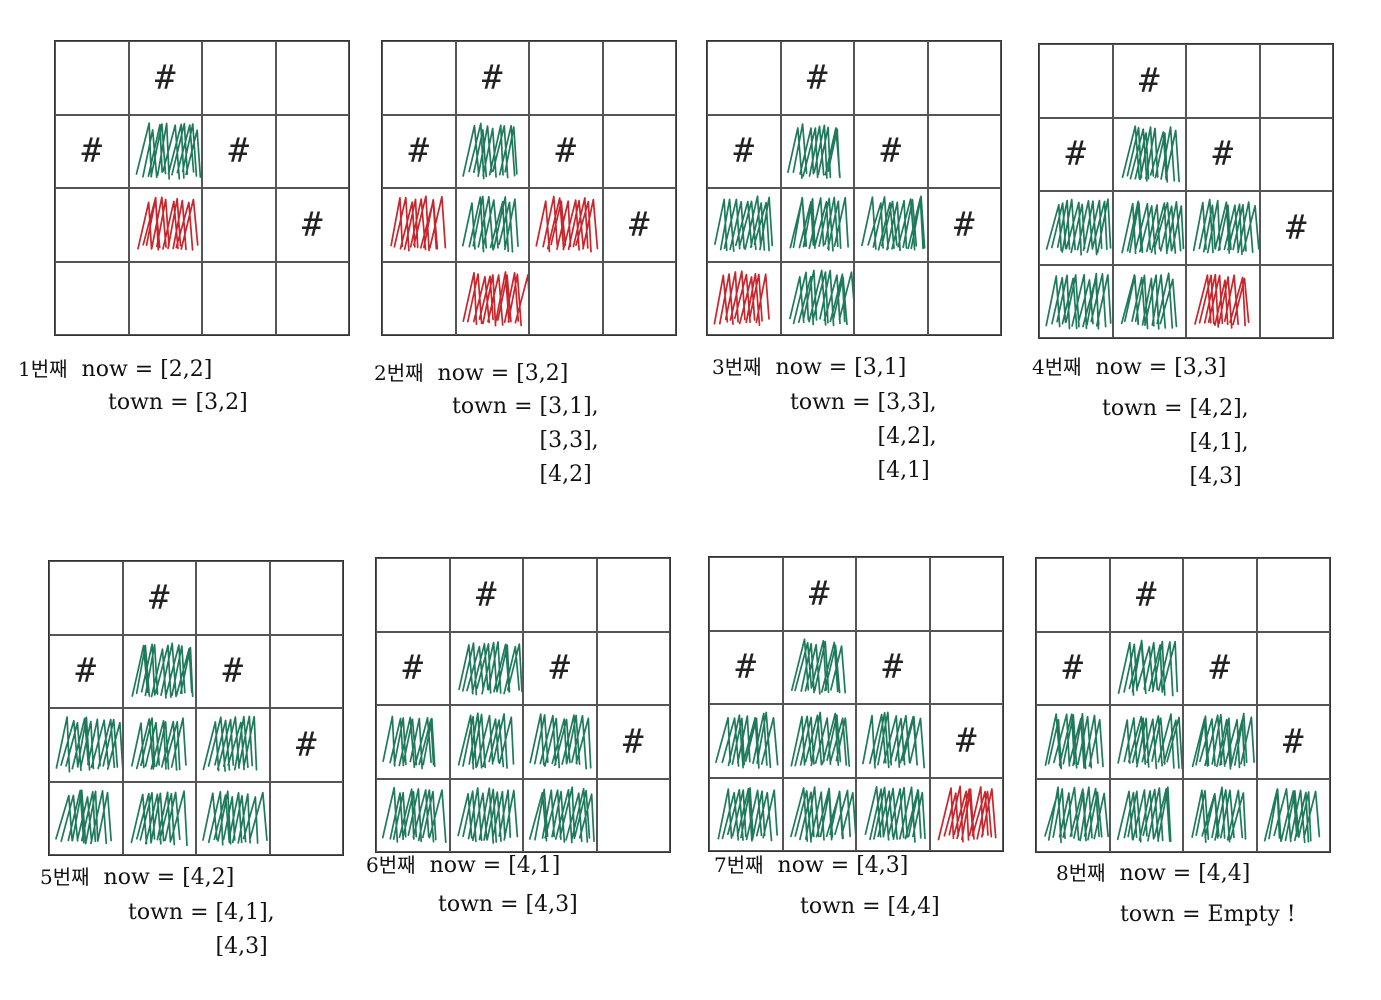  What do you see at coordinates (882, 865) in the screenshot?
I see `now-value: [4,3]` at bounding box center [882, 865].